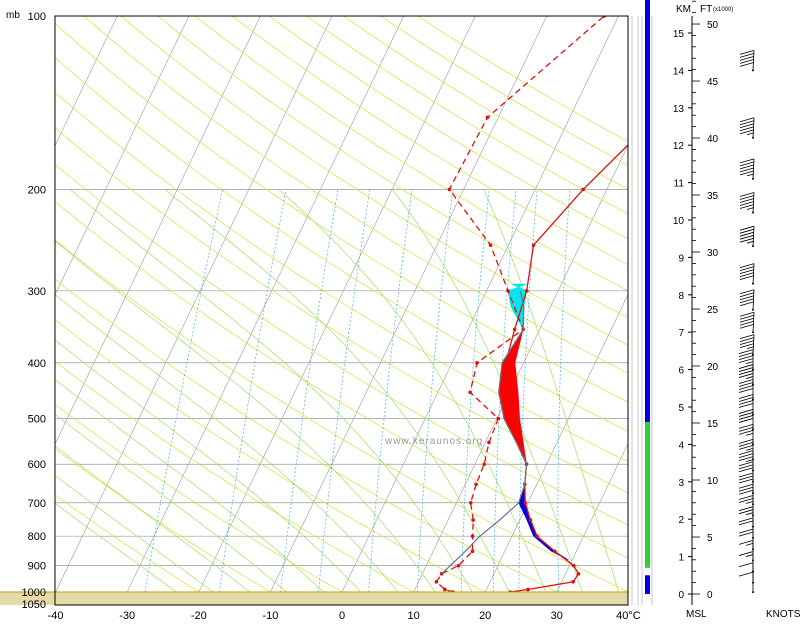 Image resolution: width=800 pixels, height=633 pixels. What do you see at coordinates (723, 10) in the screenshot?
I see `ft-note: (x1000)` at bounding box center [723, 10].